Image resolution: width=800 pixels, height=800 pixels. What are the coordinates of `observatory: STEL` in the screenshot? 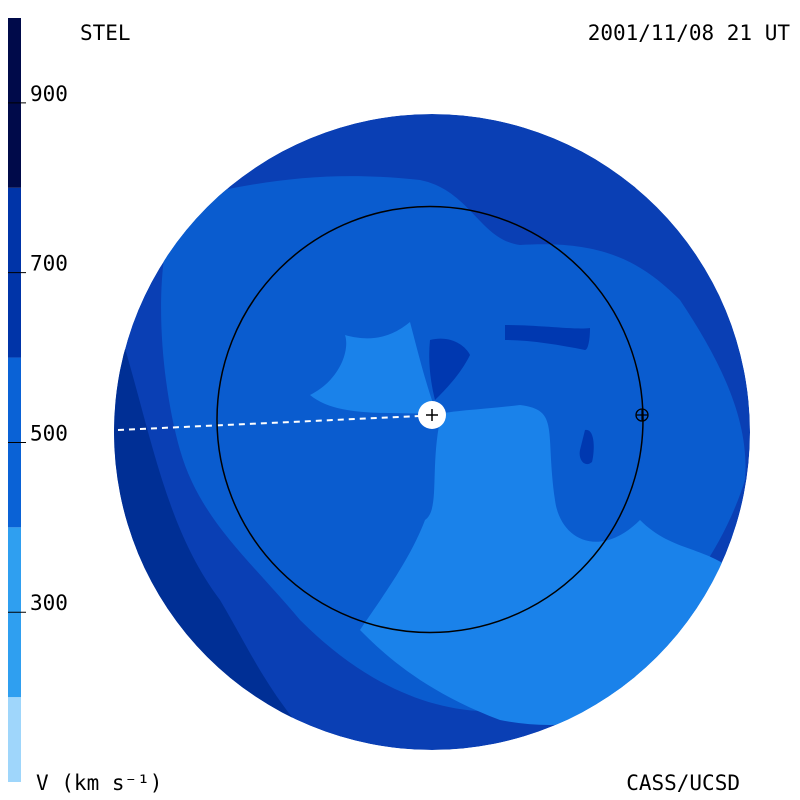 It's located at (105, 33).